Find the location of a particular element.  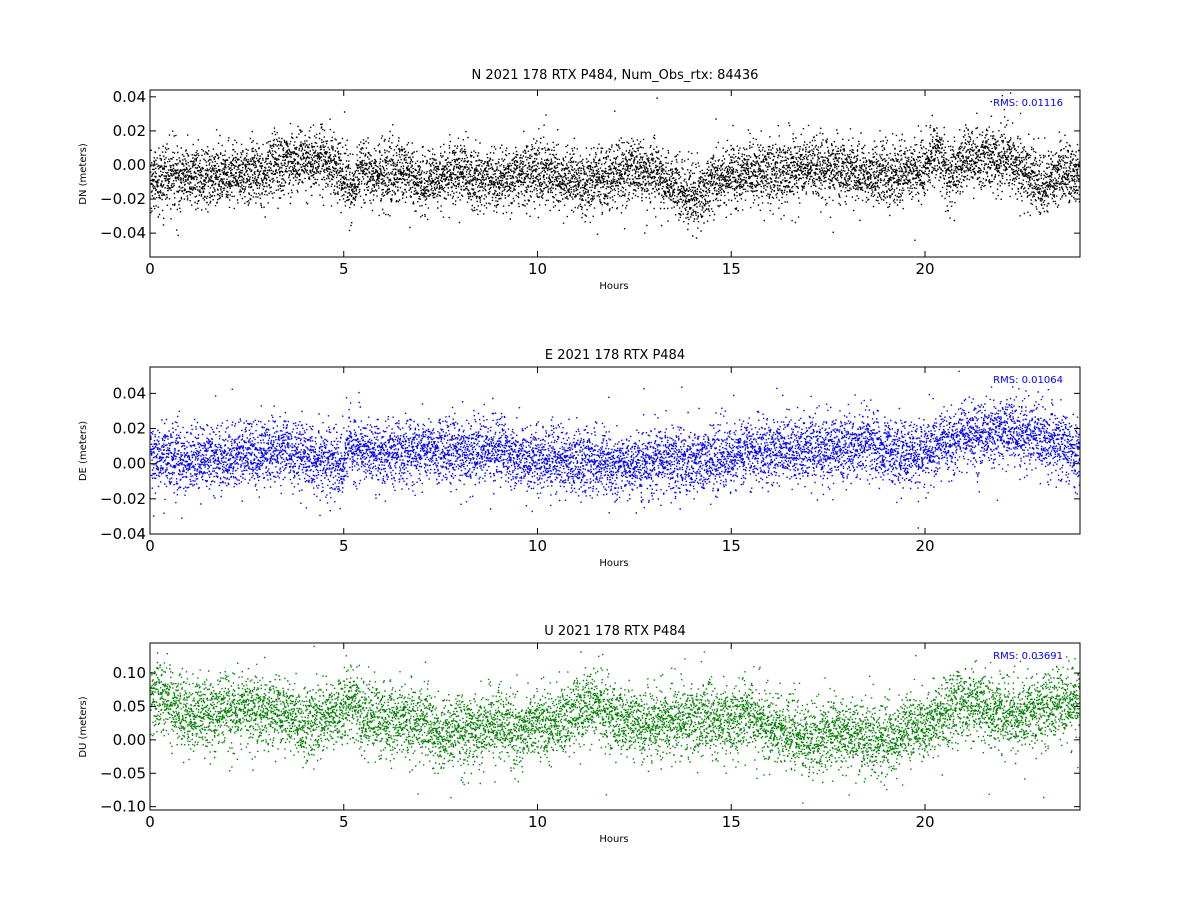

y-tick-label: 0.10 is located at coordinates (129, 673).